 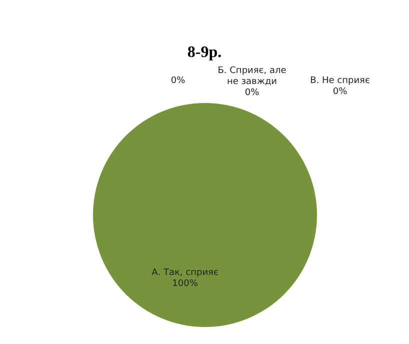 I want to click on data-label: 100%, so click(x=185, y=284).